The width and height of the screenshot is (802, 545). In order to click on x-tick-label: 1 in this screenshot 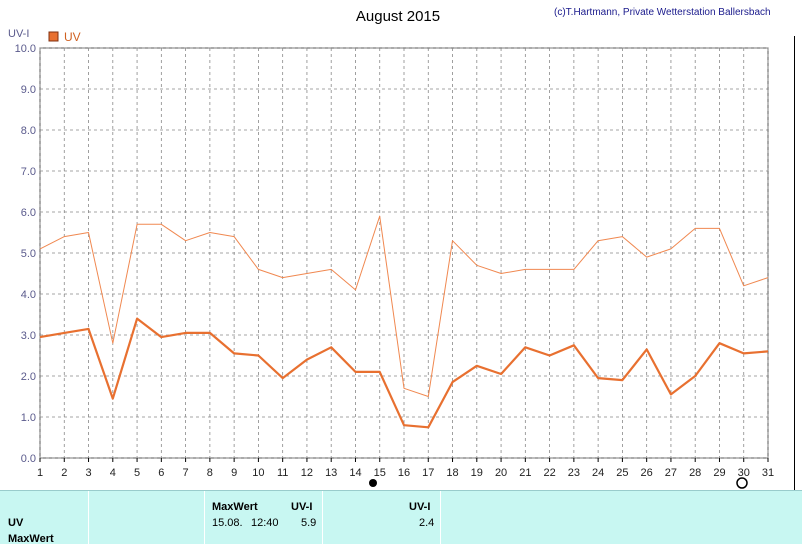, I will do `click(40, 473)`.